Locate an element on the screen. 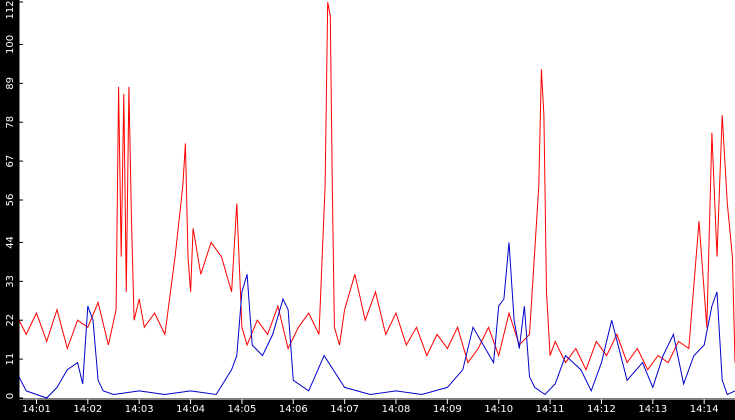 The image size is (735, 420). x-tick-label: 14:06 is located at coordinates (293, 409).